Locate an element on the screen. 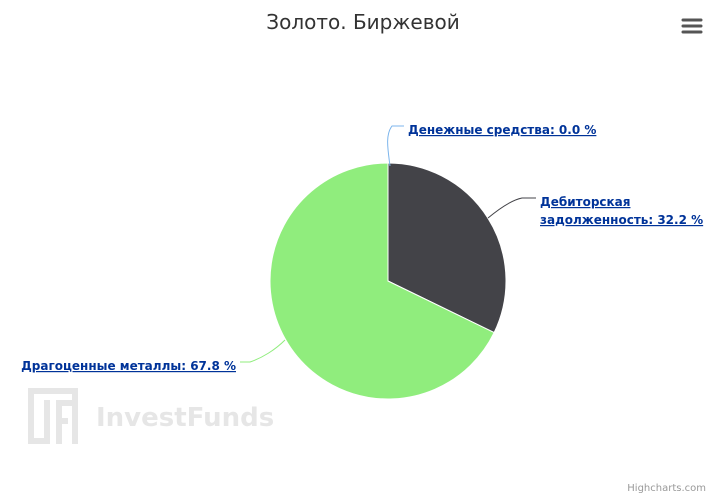  investfunds-watermark: InvestFunds is located at coordinates (151, 416).